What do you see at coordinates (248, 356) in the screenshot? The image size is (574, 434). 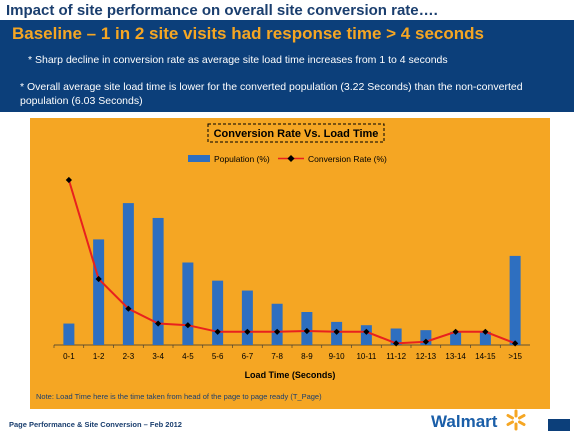 I see `x-tick-label-6-7: 6-7` at bounding box center [248, 356].